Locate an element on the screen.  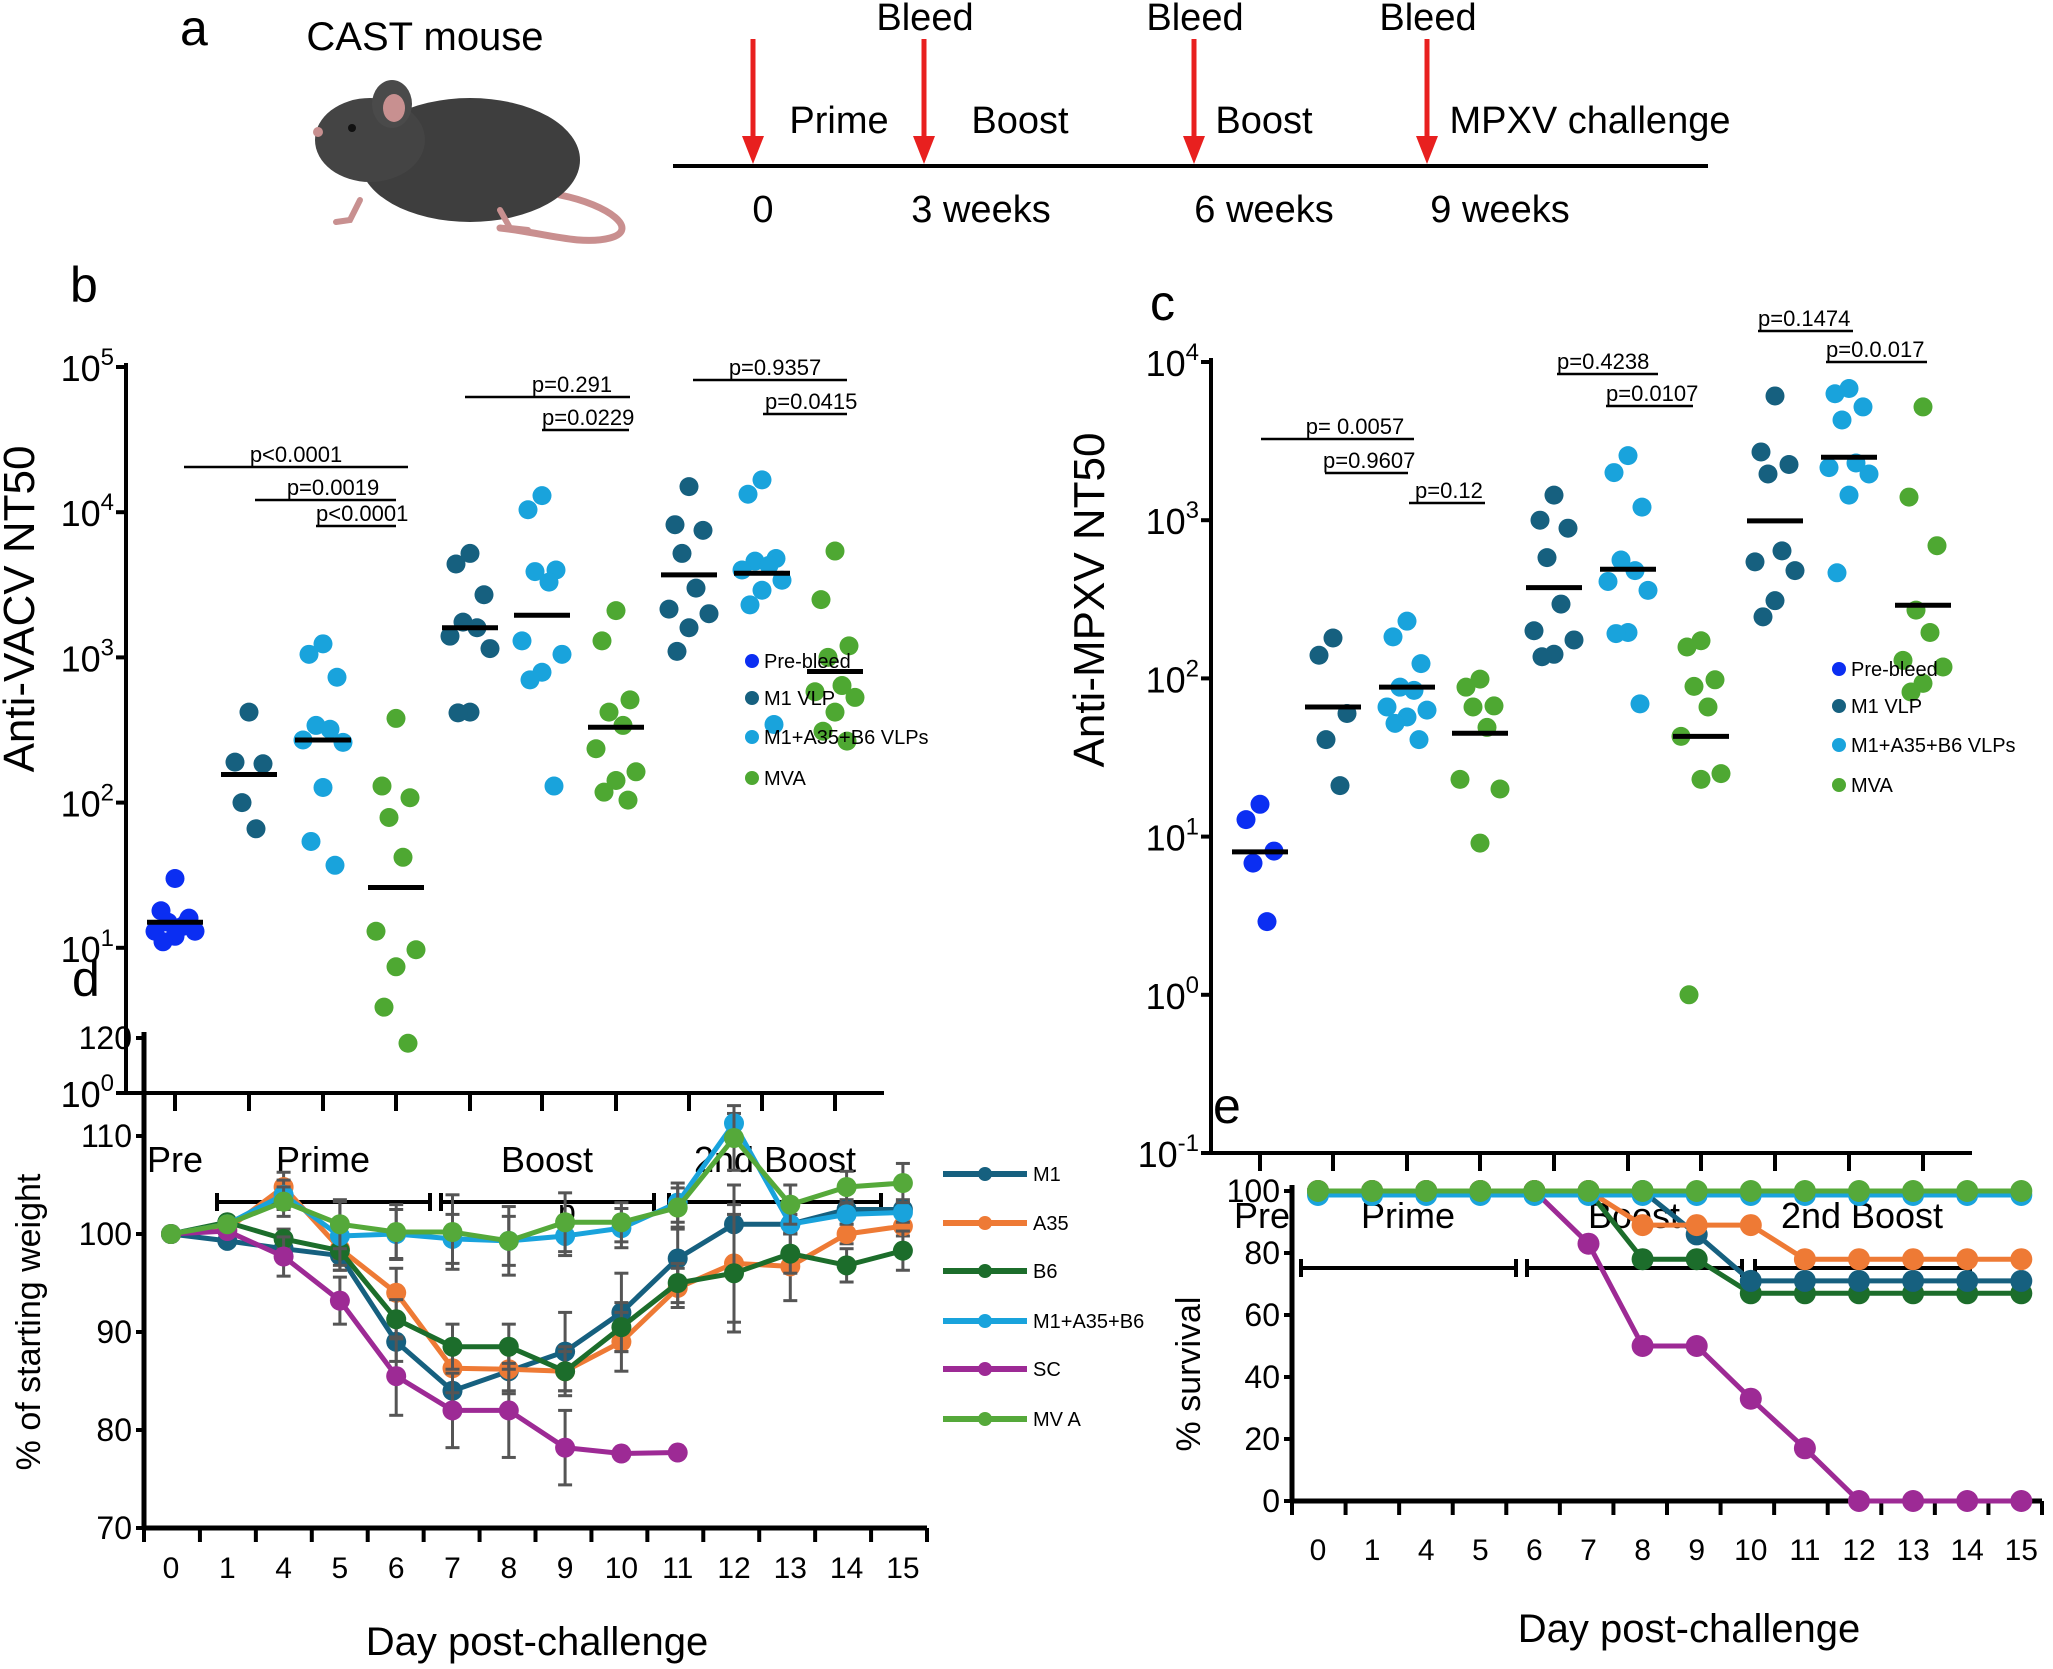
timepoint-label: 3 weeks is located at coordinates (980, 210).